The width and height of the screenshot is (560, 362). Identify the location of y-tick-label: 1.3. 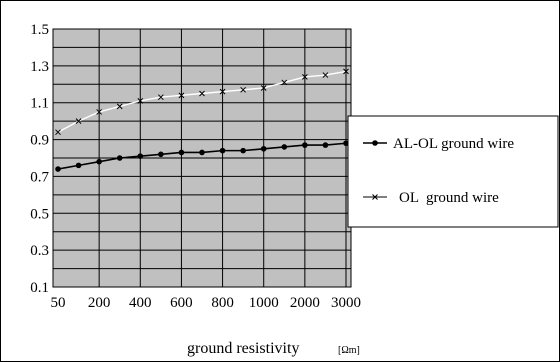
(39, 67).